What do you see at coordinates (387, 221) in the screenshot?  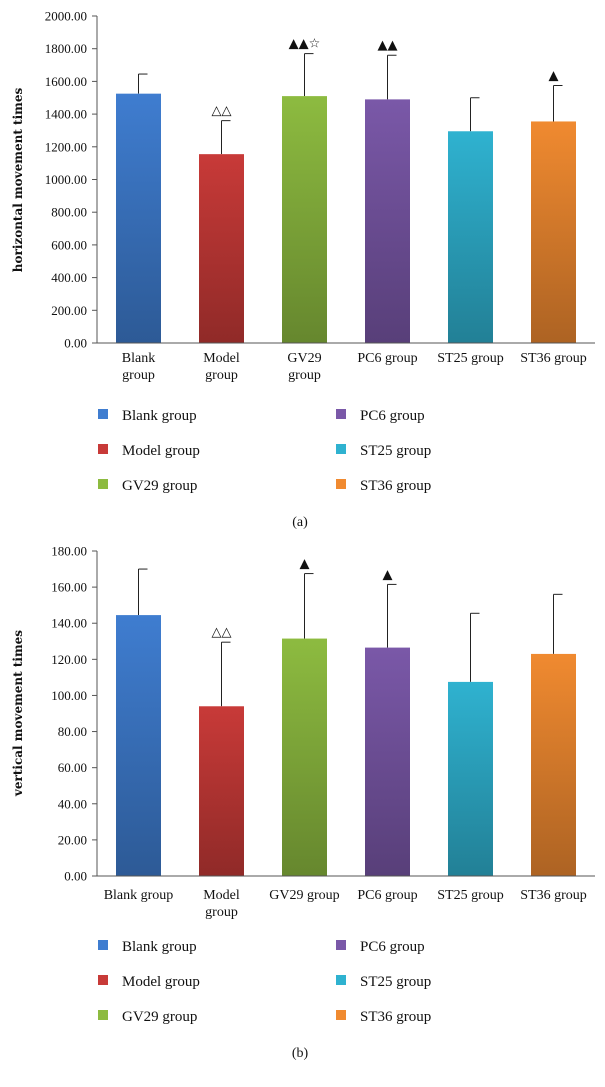 I see `chart-a-bar-pc6-group` at bounding box center [387, 221].